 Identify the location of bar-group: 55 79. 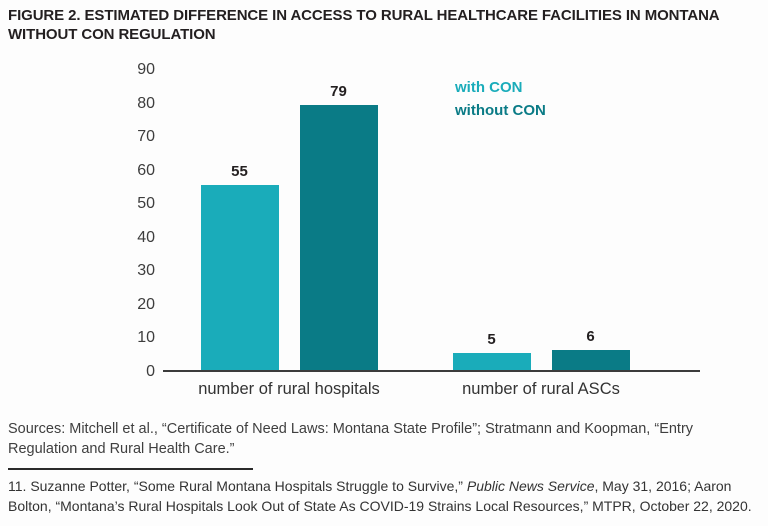
(289, 220).